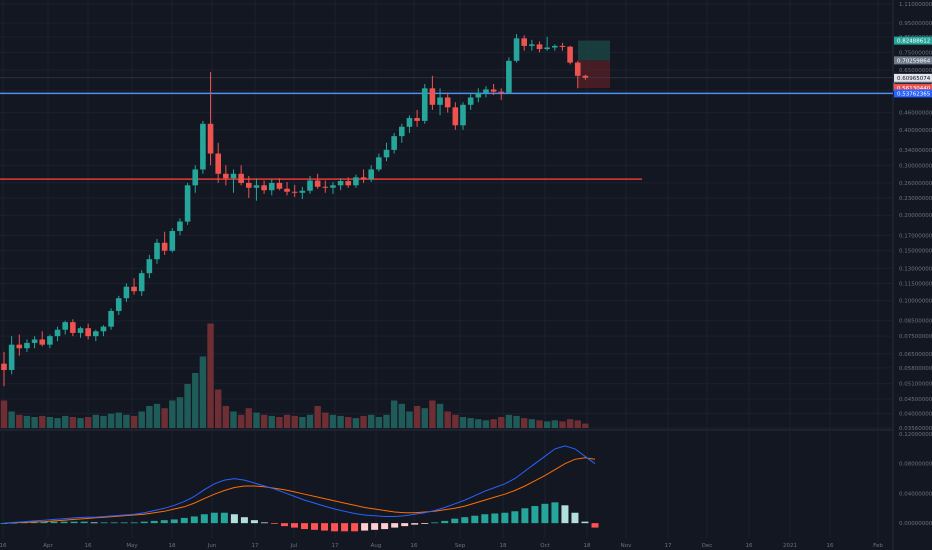  What do you see at coordinates (915, 494) in the screenshot?
I see `macd-tick-label: 0.04000000` at bounding box center [915, 494].